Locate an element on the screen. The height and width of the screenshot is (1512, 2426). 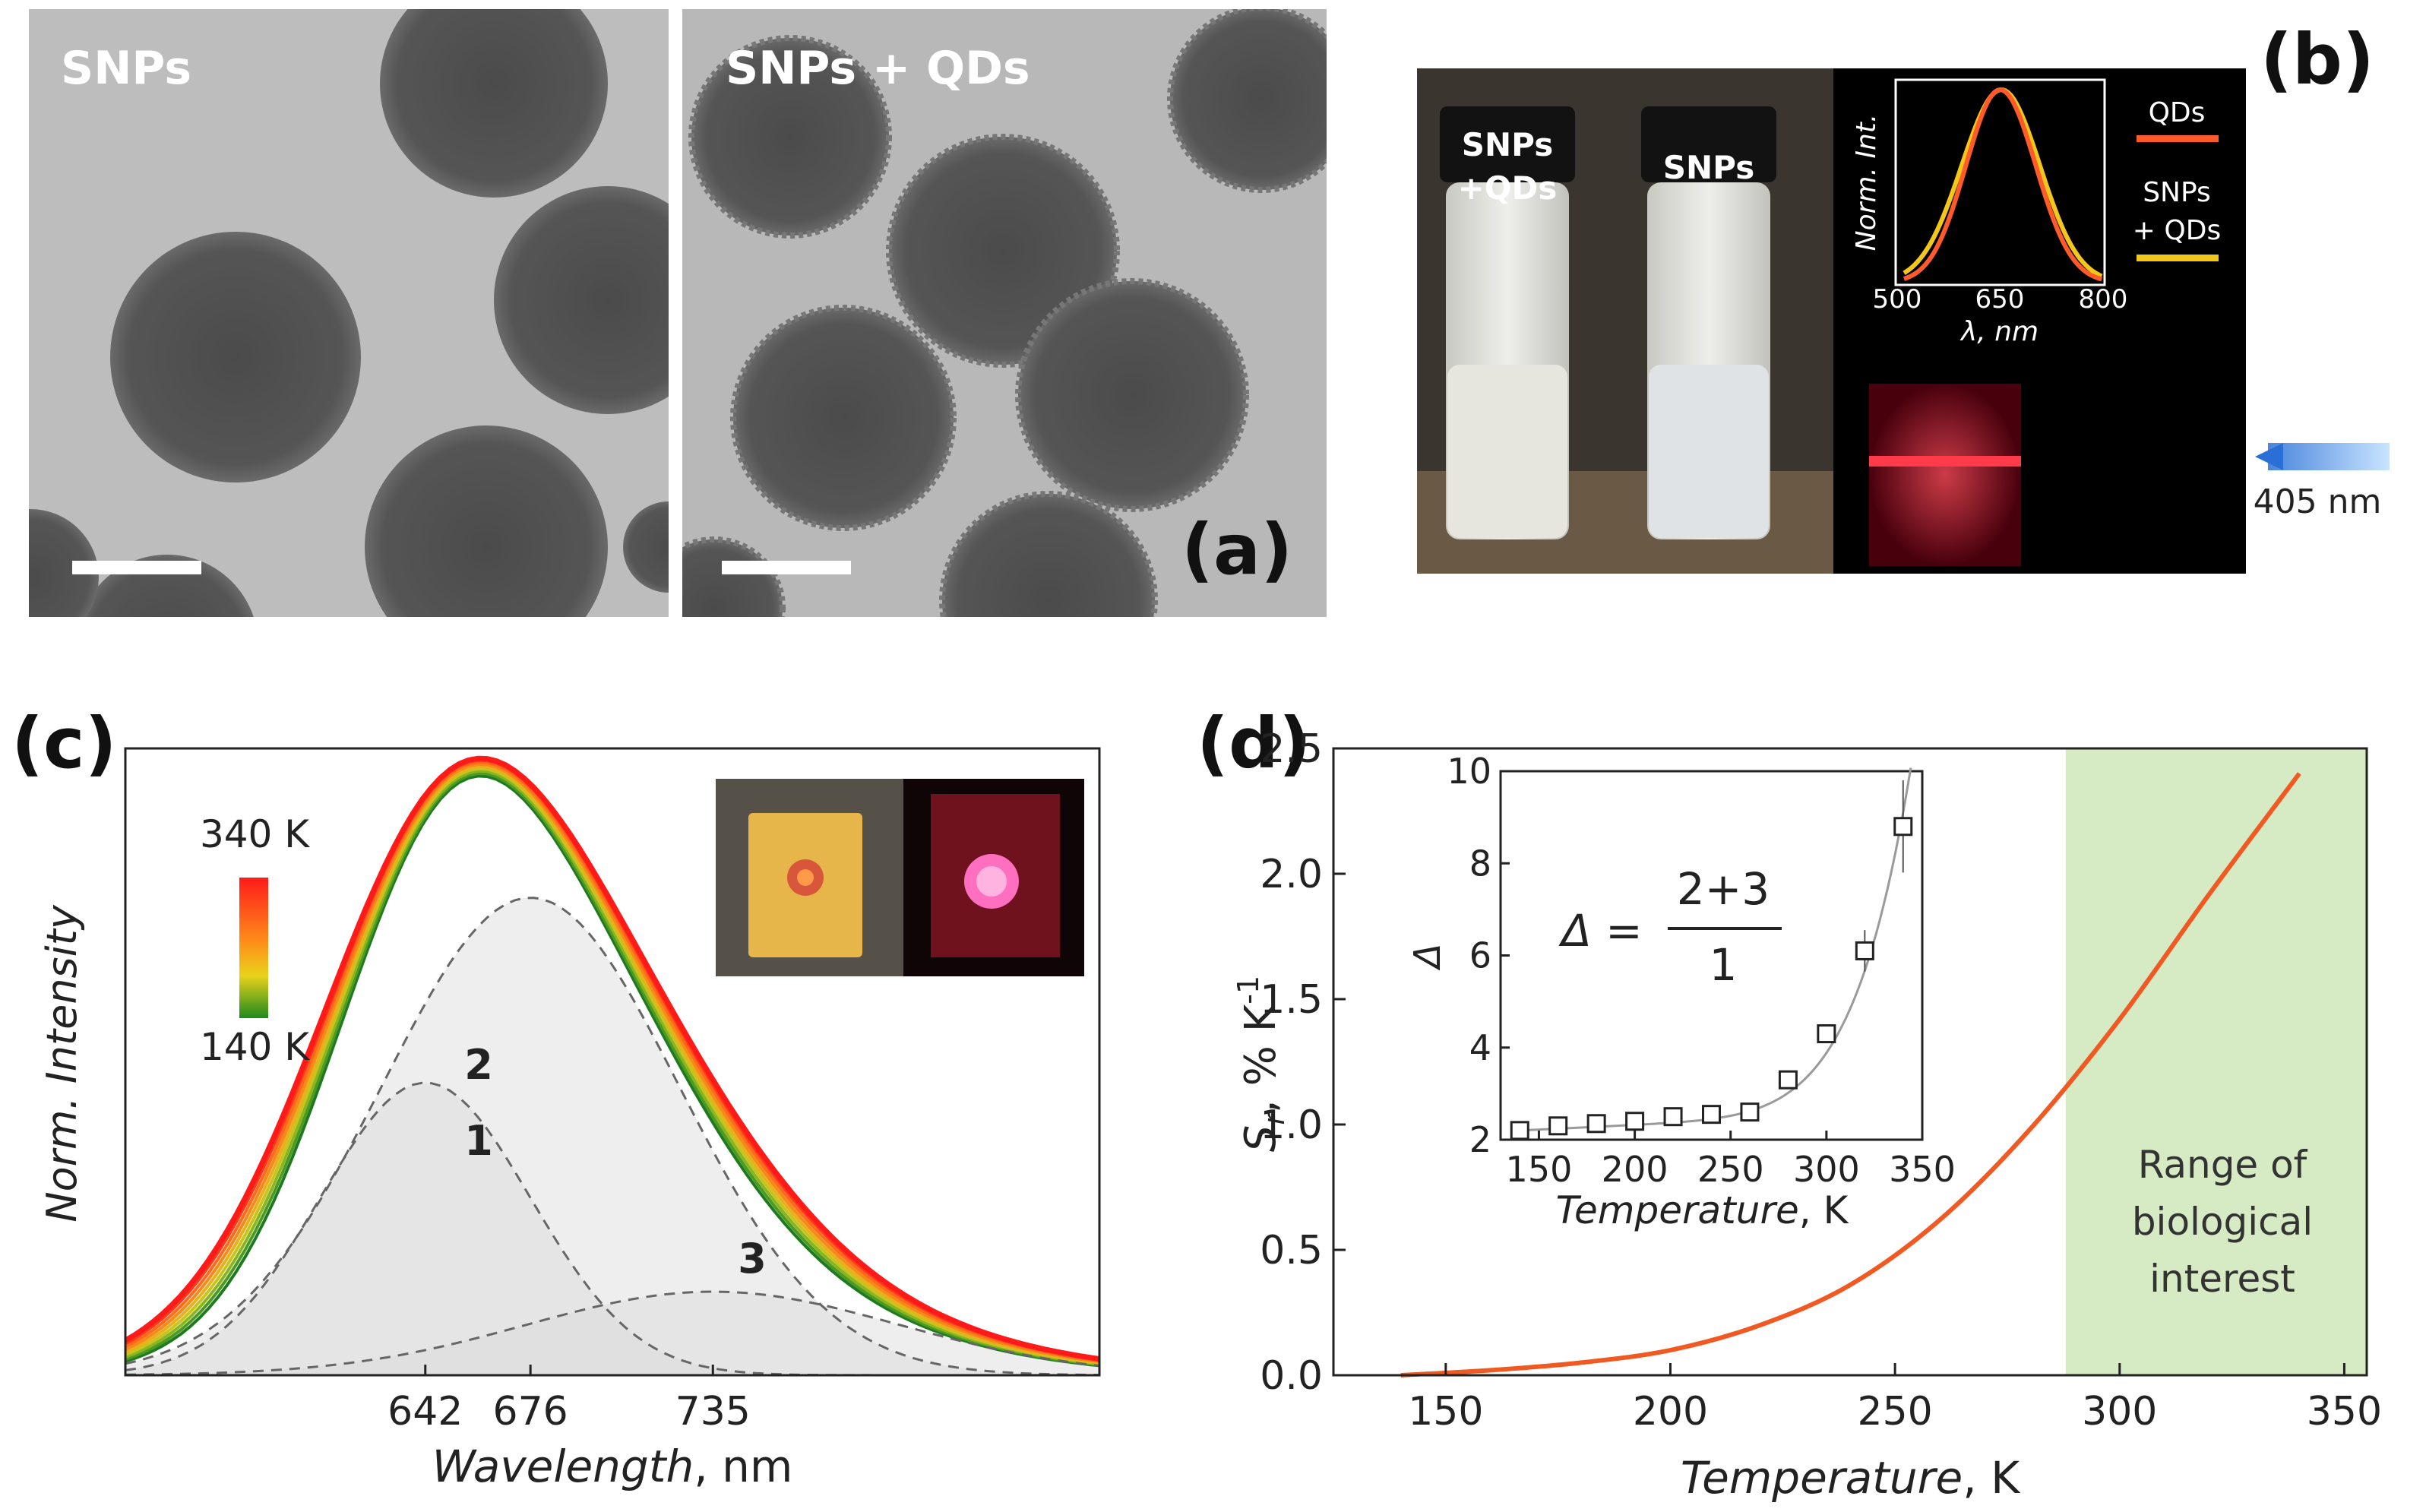
peak-1-area is located at coordinates (612, 1229).